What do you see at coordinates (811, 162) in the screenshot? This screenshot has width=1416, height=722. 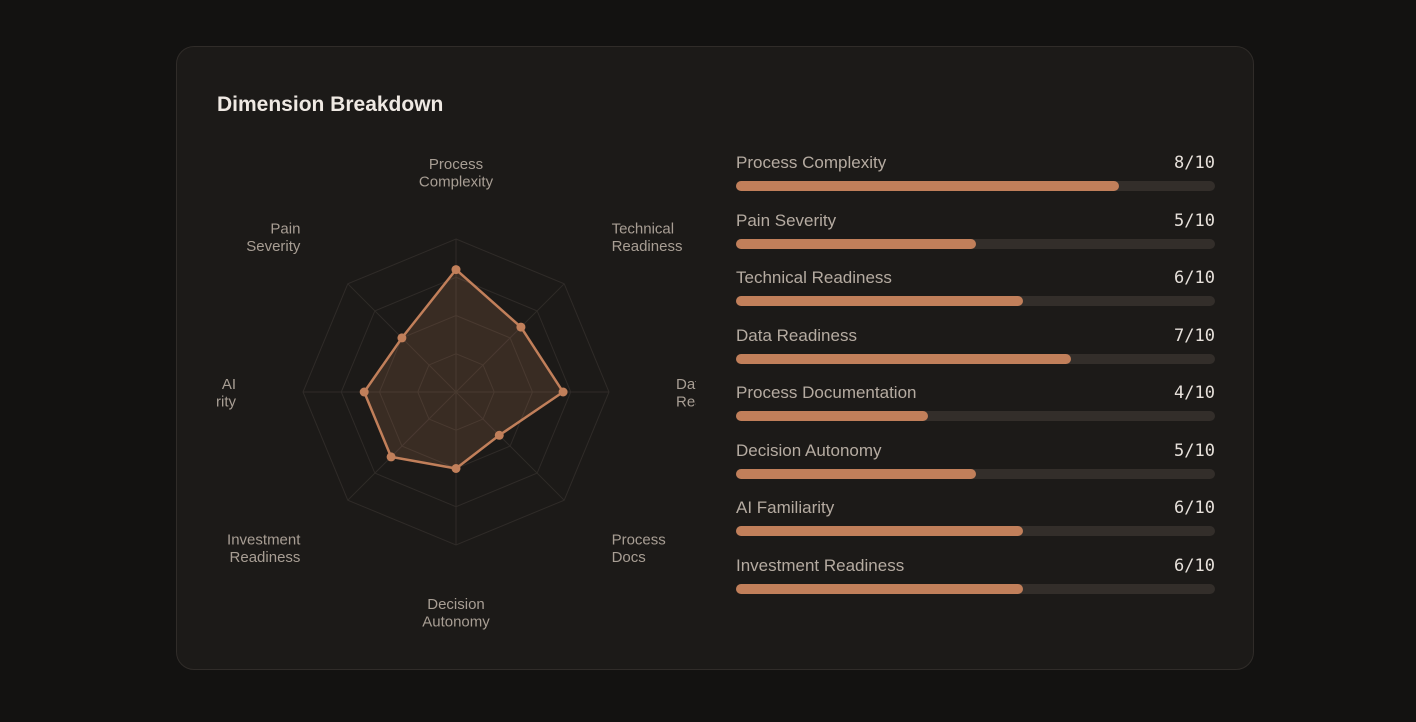 I see `score-label: Process Complexity` at bounding box center [811, 162].